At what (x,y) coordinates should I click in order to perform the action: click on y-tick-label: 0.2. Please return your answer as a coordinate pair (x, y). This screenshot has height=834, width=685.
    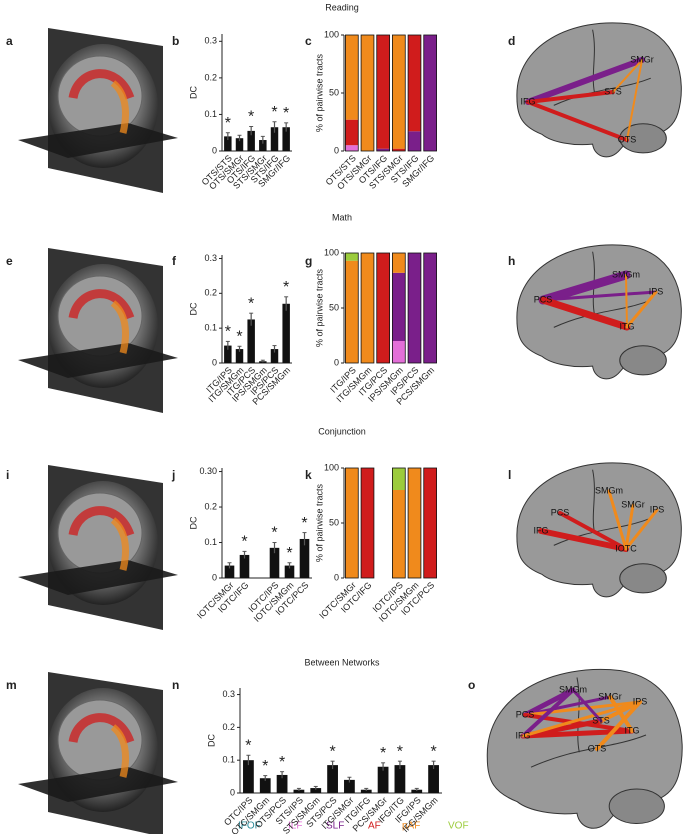
    Looking at the image, I should click on (210, 77).